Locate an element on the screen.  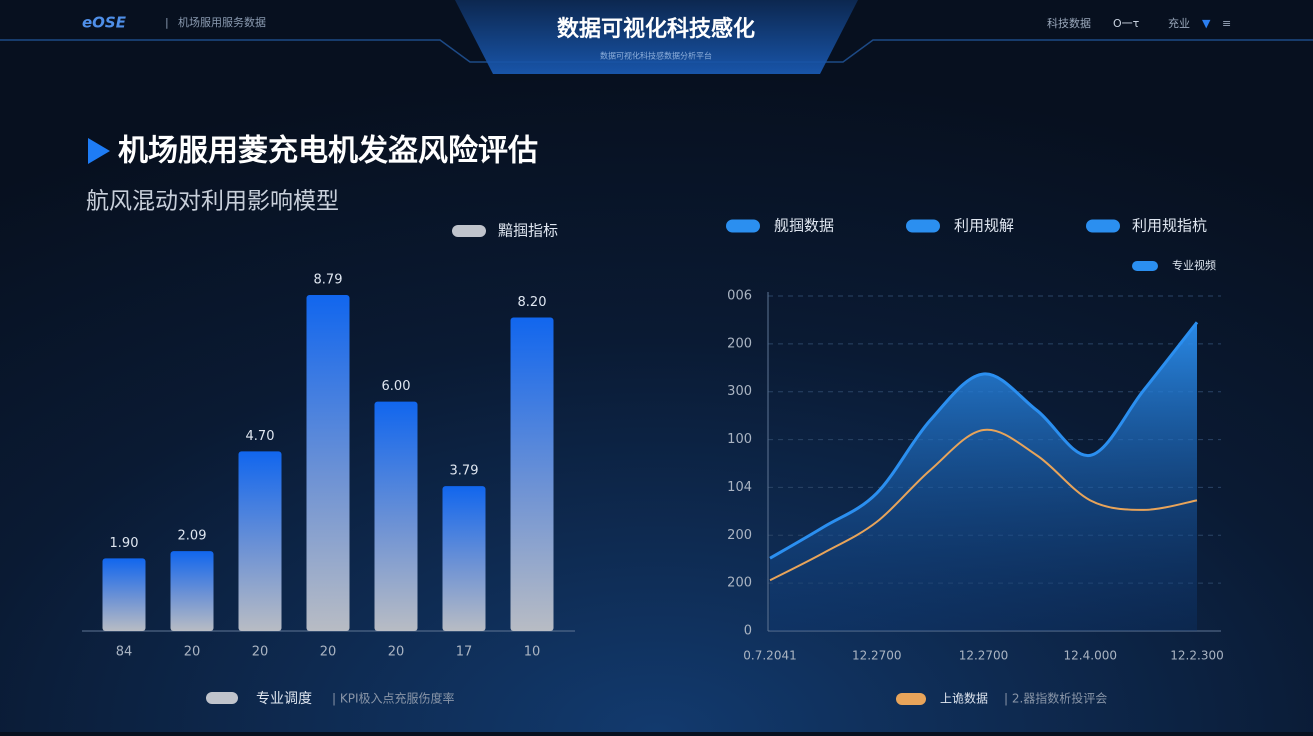
legend-label: 黯掴指标 is located at coordinates (528, 231).